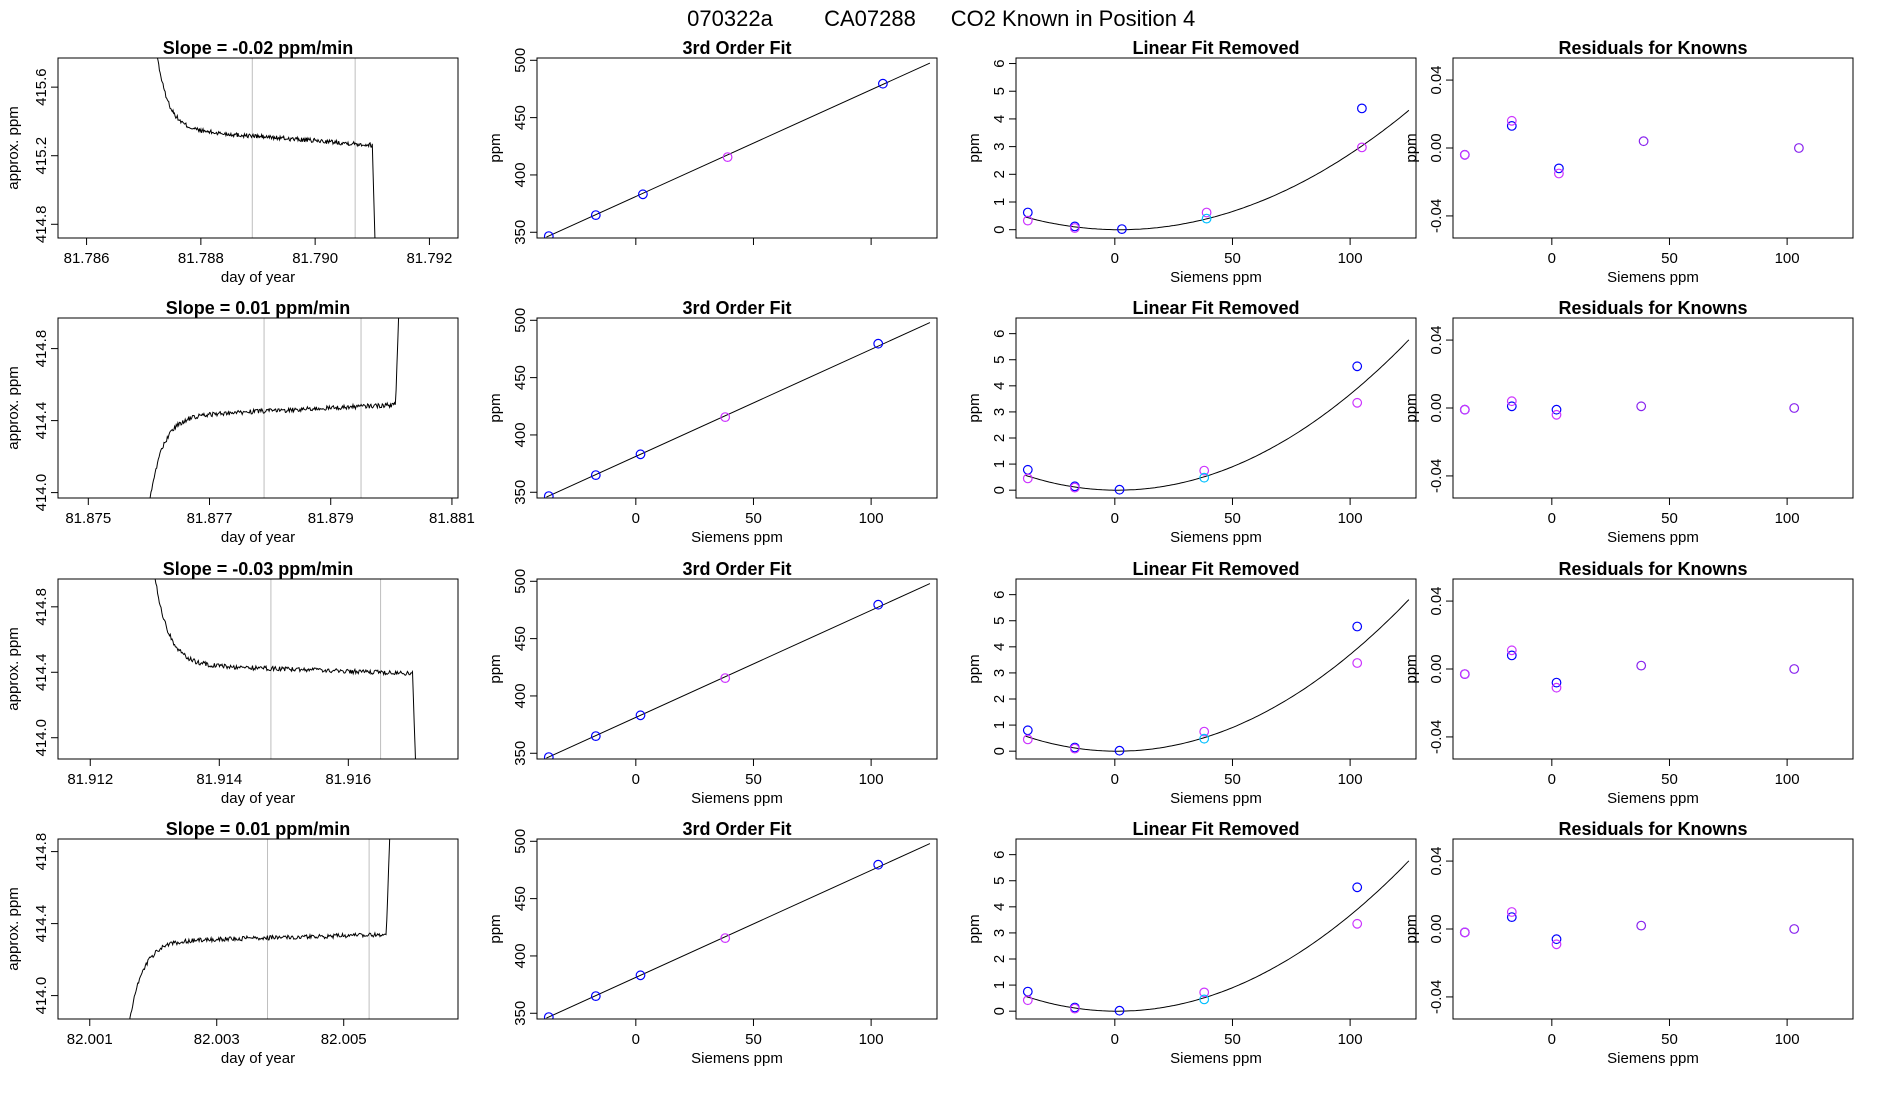 Image resolution: width=1900 pixels, height=1105 pixels. Describe the element at coordinates (344, 1039) in the screenshot. I see `x-tick-label: 82.005` at that location.